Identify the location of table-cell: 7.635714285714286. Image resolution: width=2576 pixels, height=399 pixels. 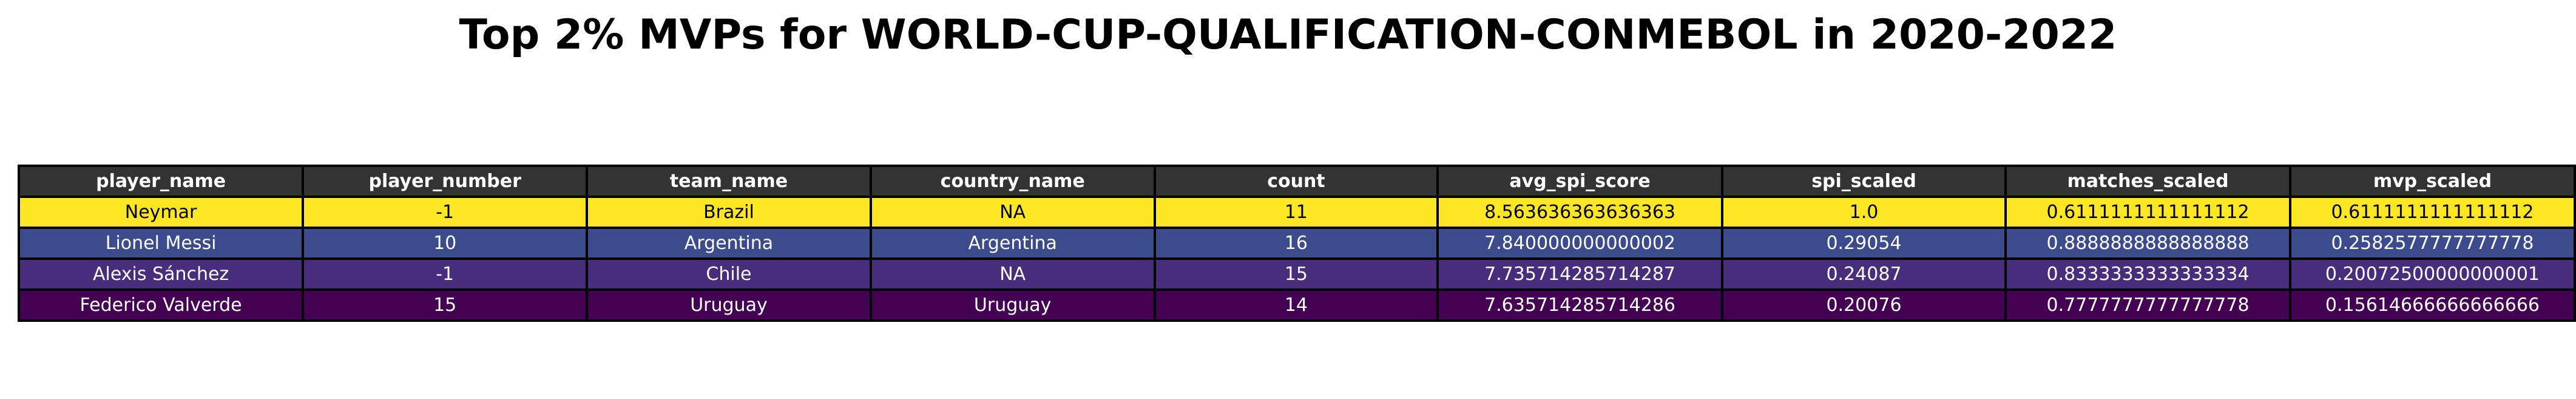
(1579, 305).